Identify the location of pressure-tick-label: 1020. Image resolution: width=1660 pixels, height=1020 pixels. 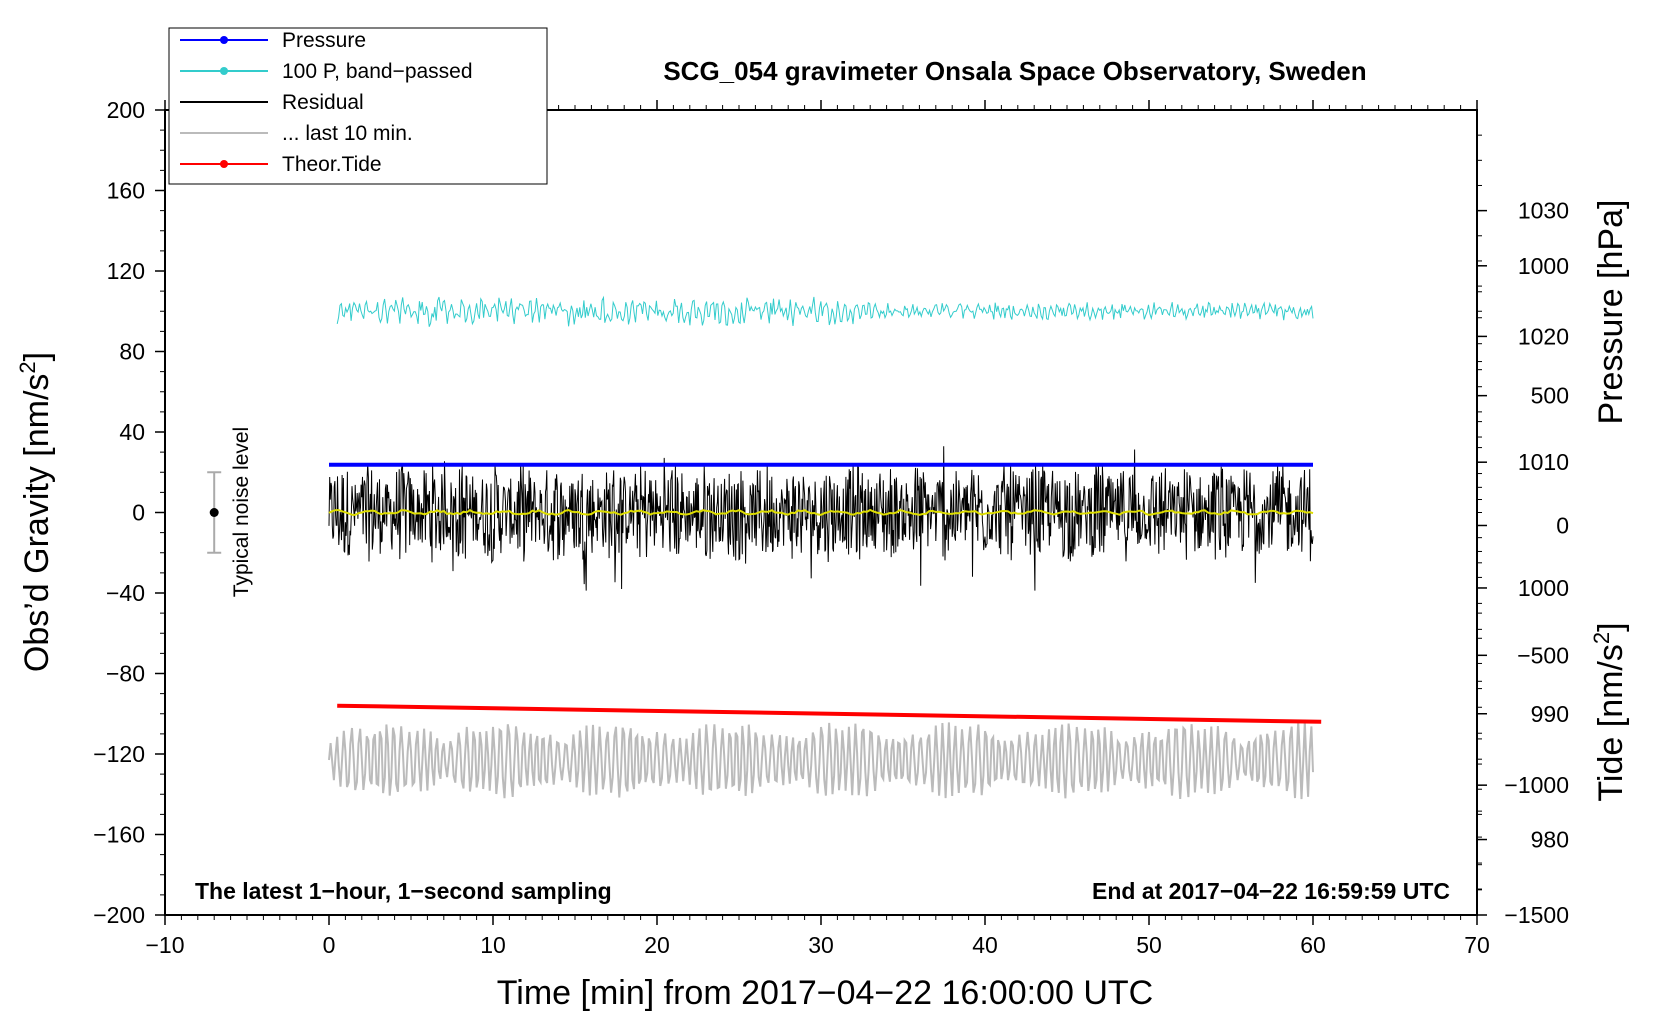
(1543, 336).